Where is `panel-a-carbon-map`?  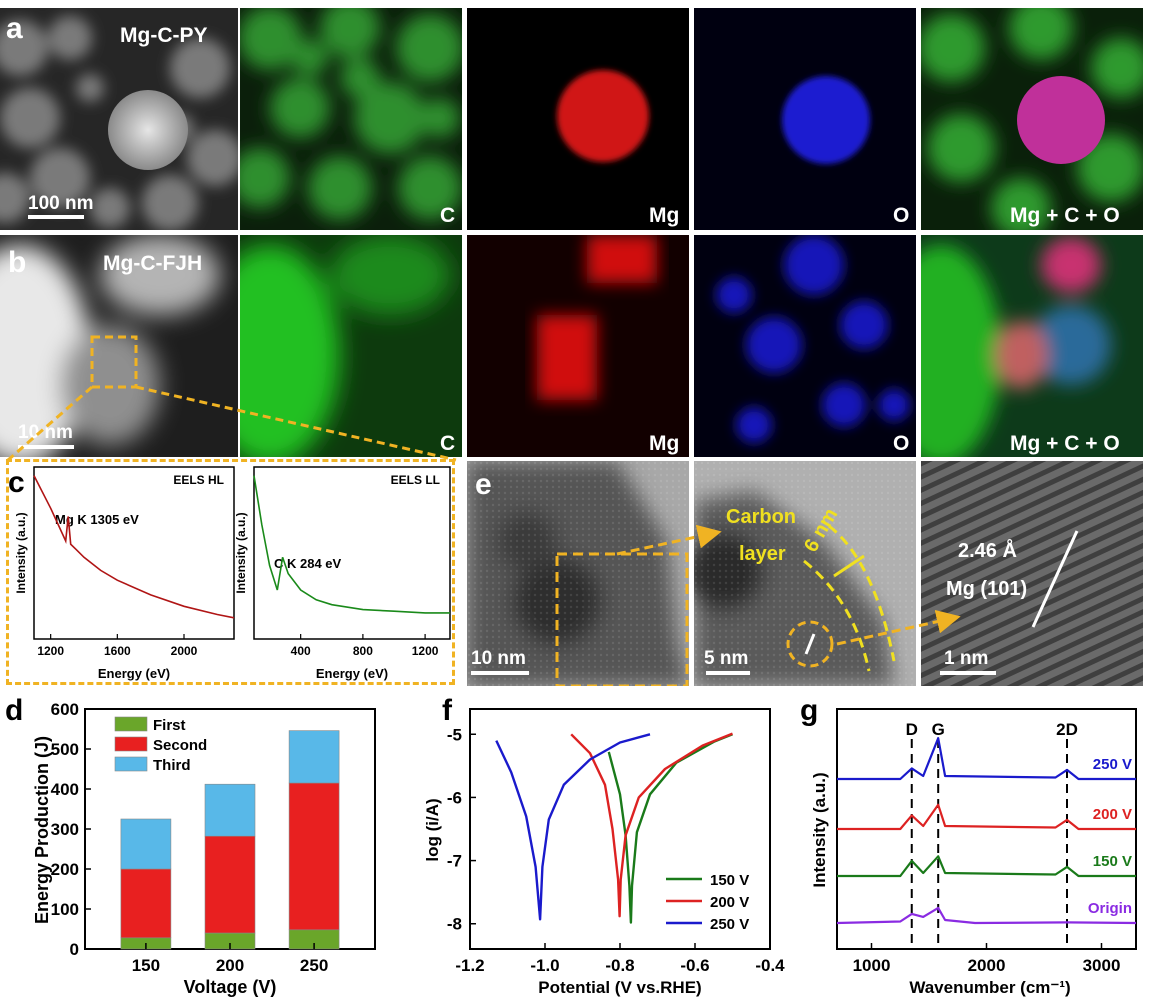 panel-a-carbon-map is located at coordinates (351, 119).